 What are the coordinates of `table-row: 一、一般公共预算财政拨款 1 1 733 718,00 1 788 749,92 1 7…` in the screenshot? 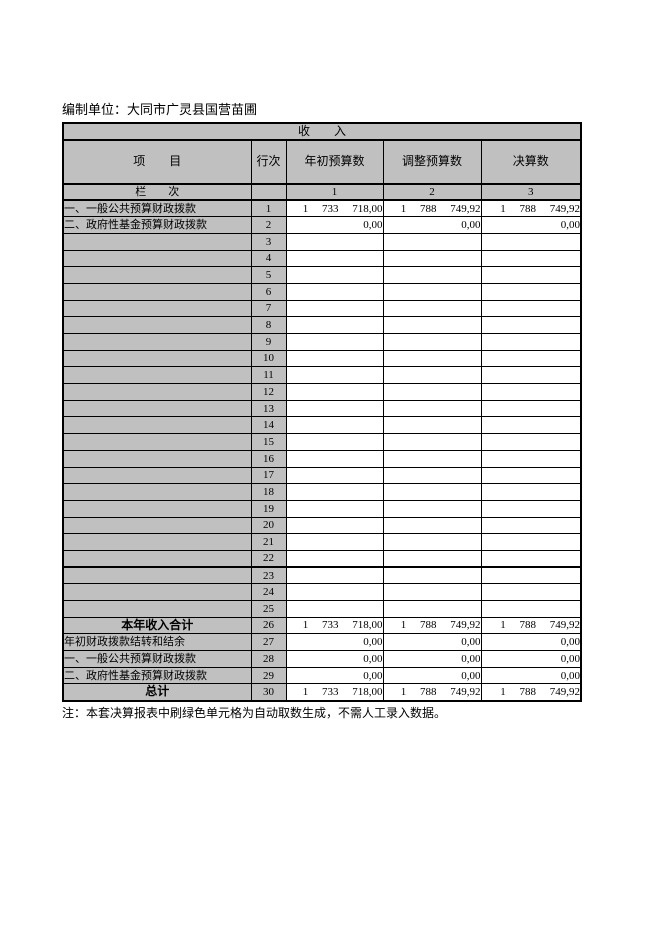 It's located at (322, 208).